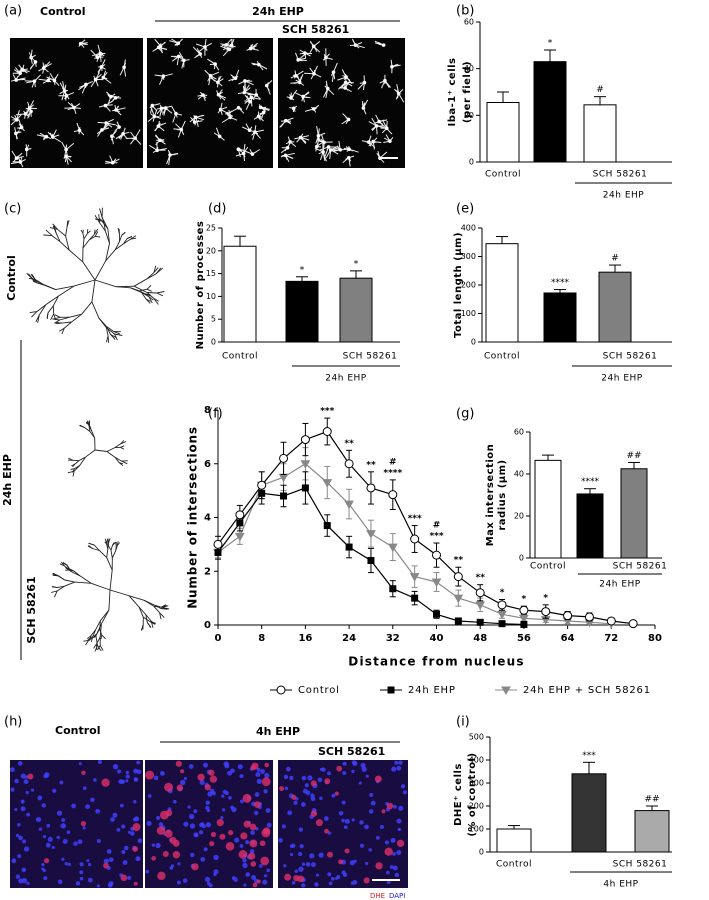 The width and height of the screenshot is (709, 900). I want to click on y-tick-label: 400, so click(476, 760).